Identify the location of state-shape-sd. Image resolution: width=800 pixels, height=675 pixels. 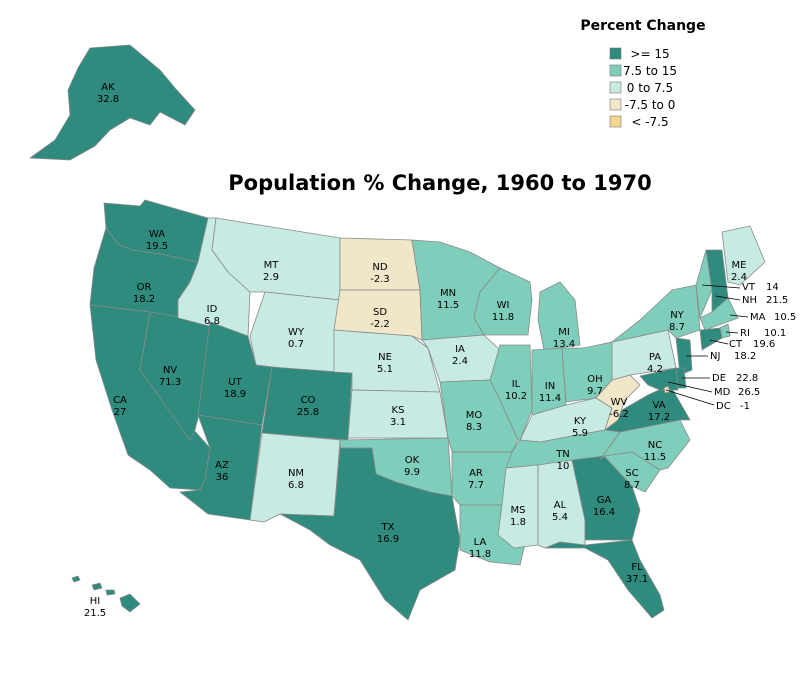
(378, 315).